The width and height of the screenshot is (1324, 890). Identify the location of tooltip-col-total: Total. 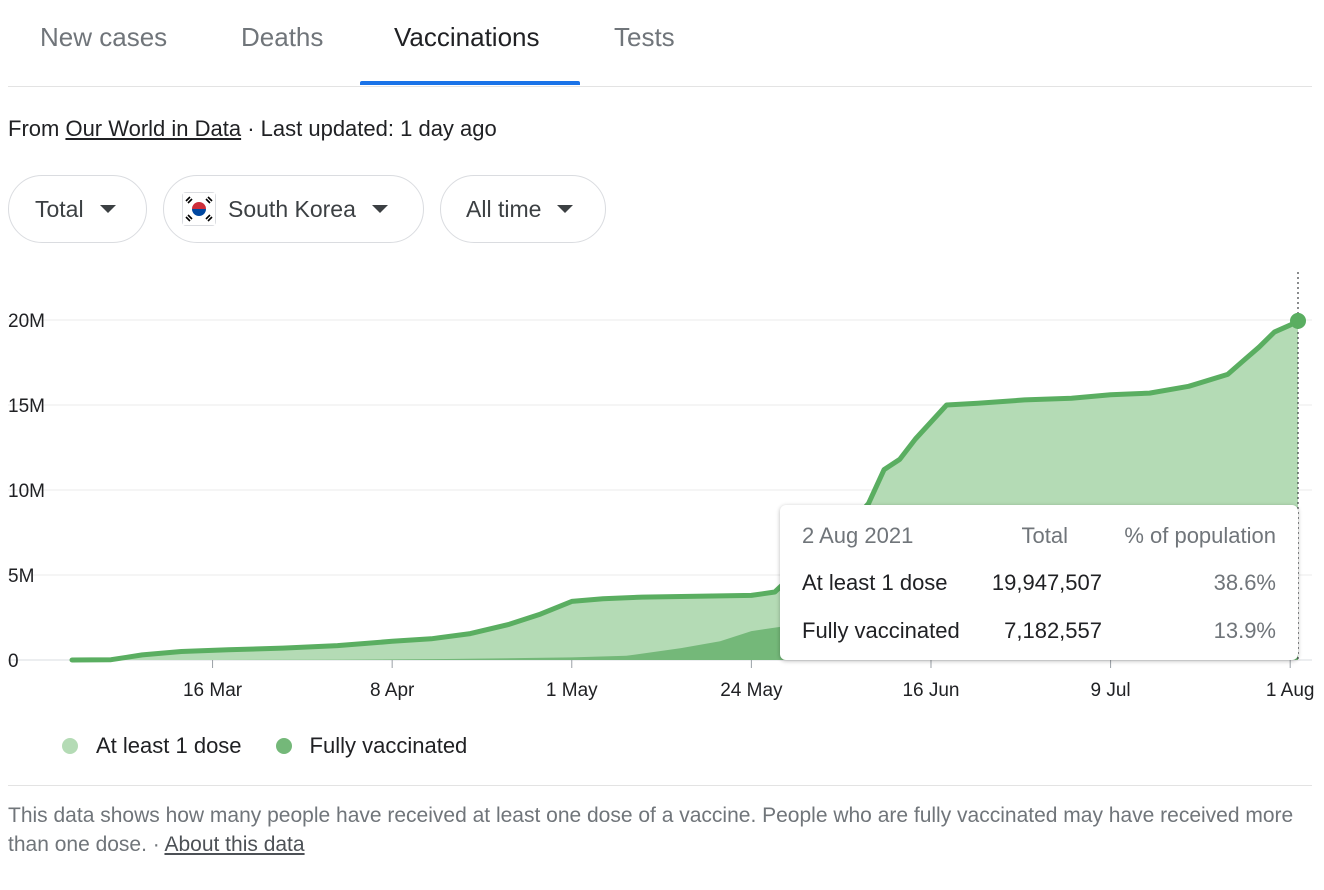
(1044, 535).